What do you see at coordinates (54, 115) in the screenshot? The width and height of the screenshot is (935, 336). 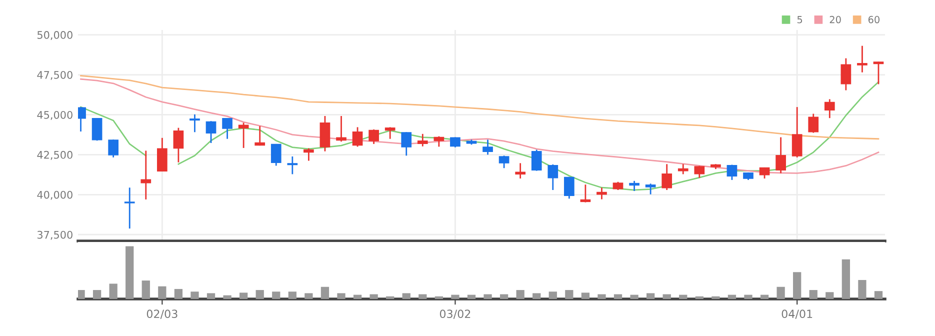 I see `y-tick-label: 45,000` at bounding box center [54, 115].